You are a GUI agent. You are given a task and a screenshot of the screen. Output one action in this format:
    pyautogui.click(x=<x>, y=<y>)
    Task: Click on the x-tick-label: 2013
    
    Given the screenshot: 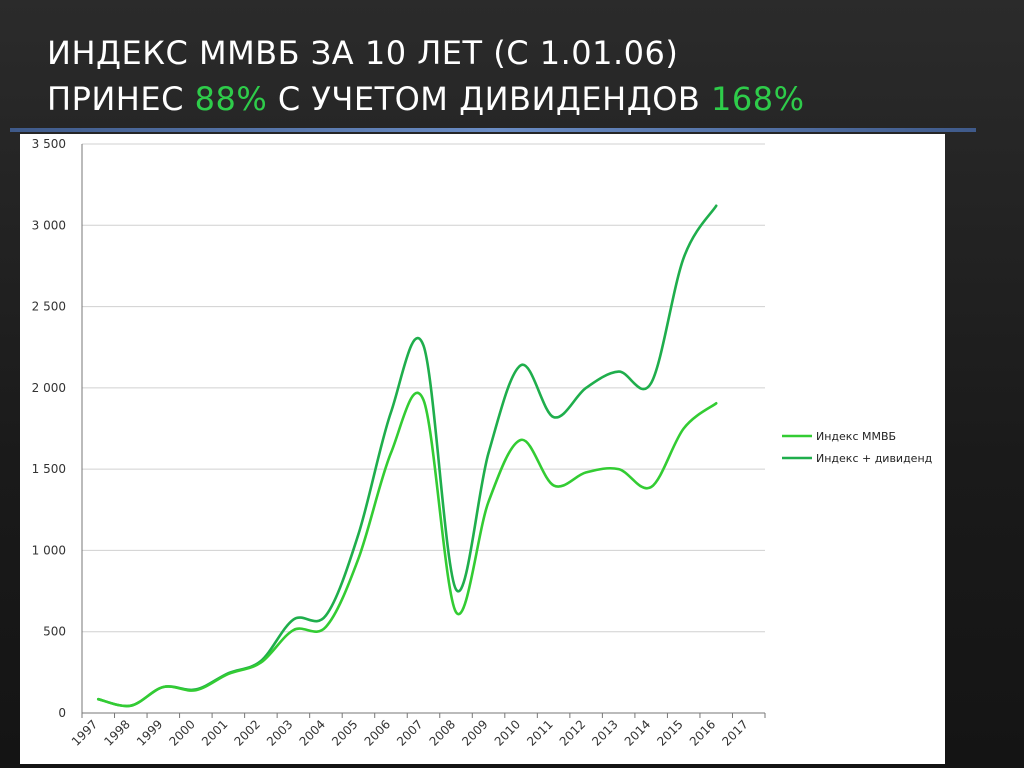 What is the action you would take?
    pyautogui.click(x=604, y=732)
    